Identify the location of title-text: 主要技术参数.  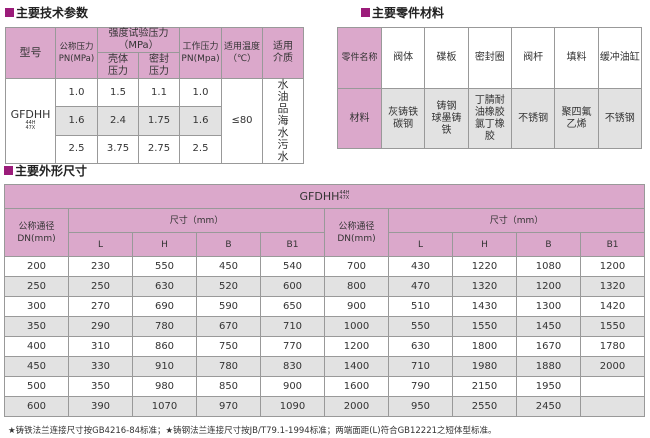
(52, 13).